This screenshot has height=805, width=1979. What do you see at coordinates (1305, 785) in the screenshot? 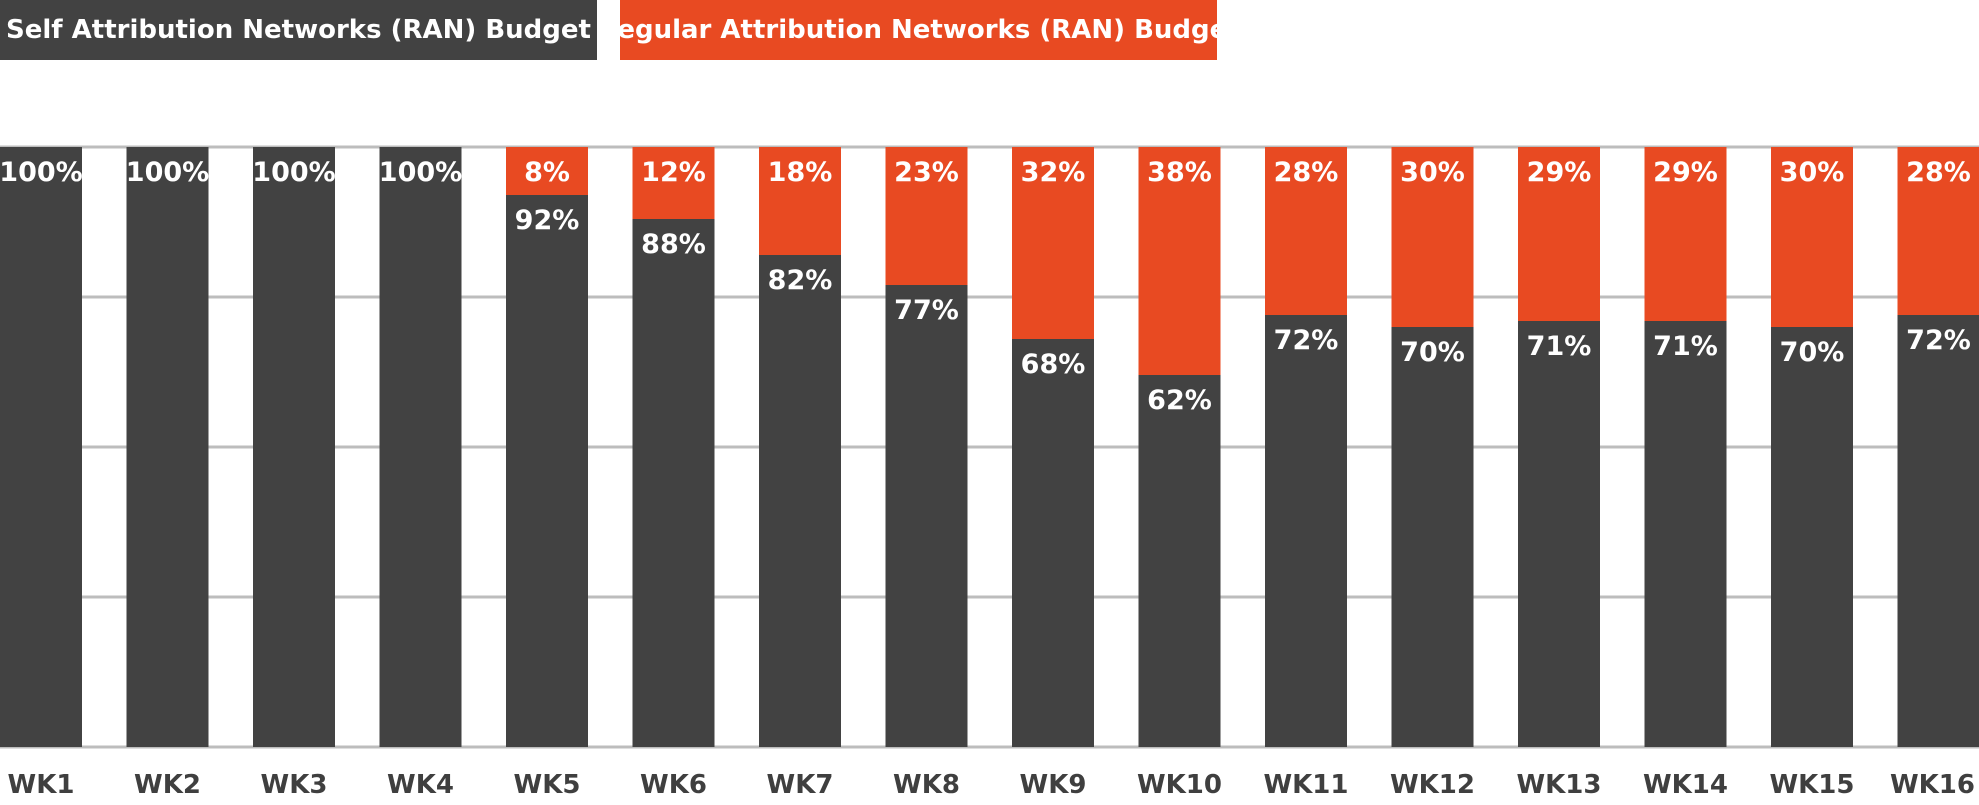
I see `tick-wk11: WK11` at bounding box center [1305, 785].